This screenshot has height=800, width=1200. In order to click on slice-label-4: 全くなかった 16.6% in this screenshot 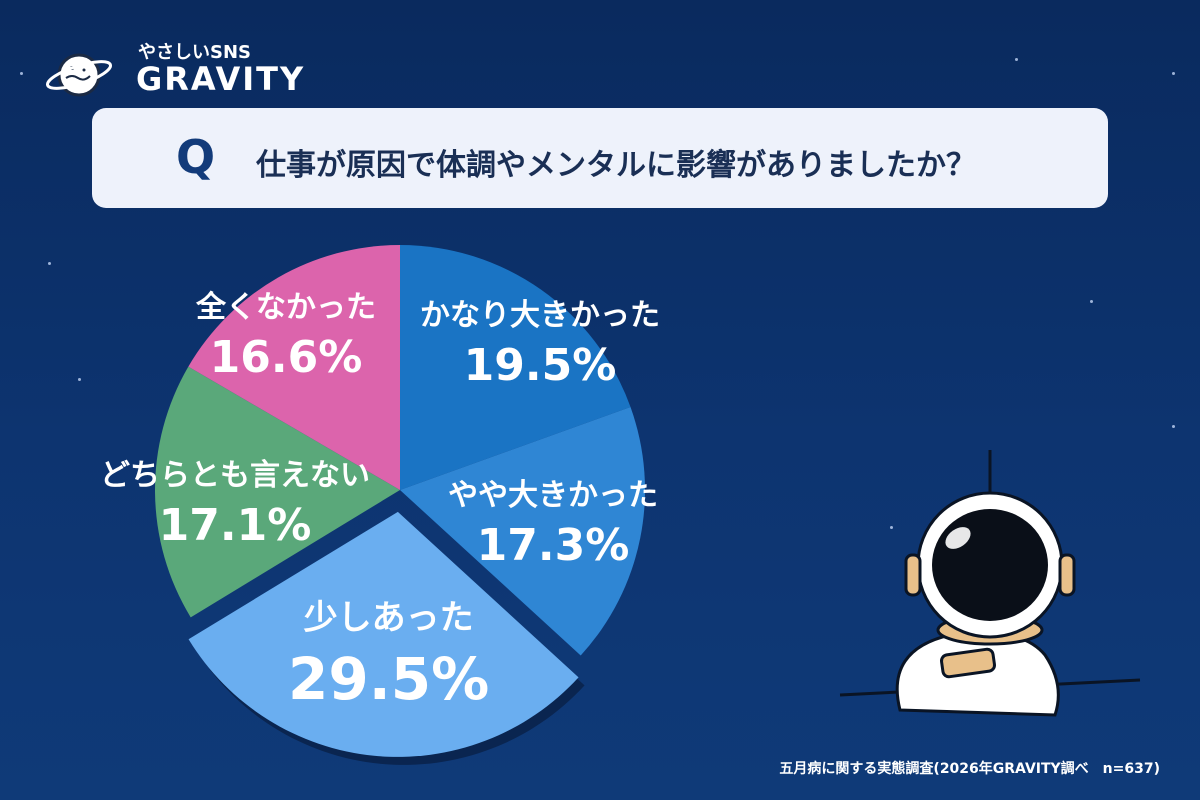, I will do `click(286, 332)`.